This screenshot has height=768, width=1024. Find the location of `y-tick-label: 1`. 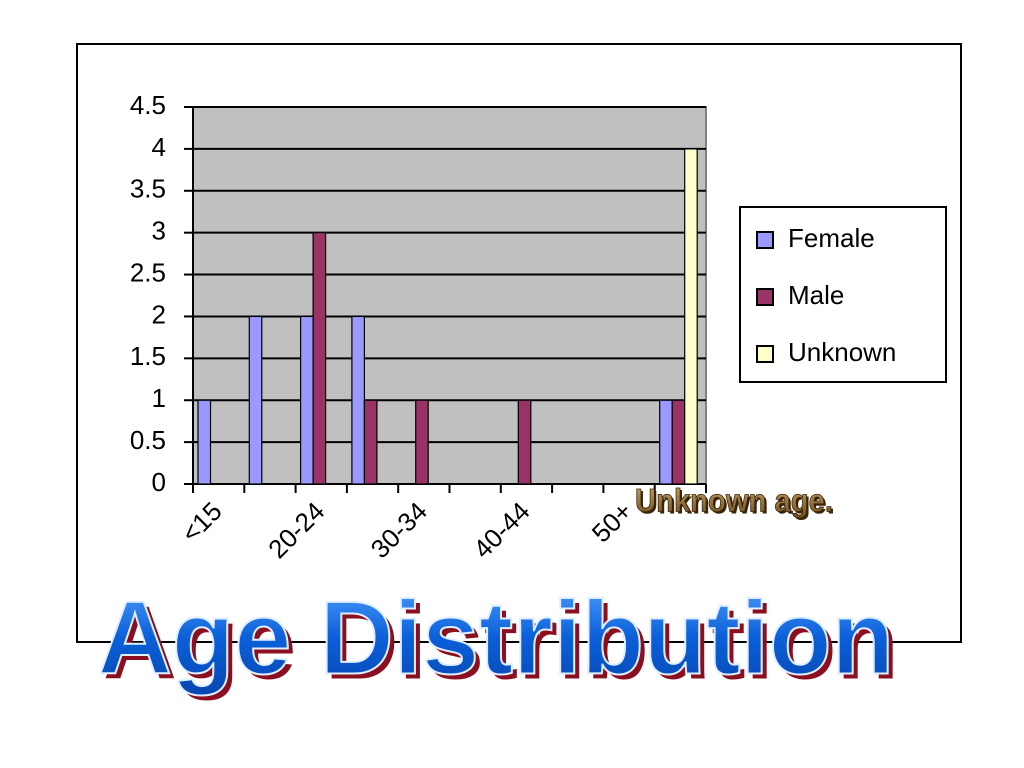

y-tick-label: 1 is located at coordinates (159, 398).